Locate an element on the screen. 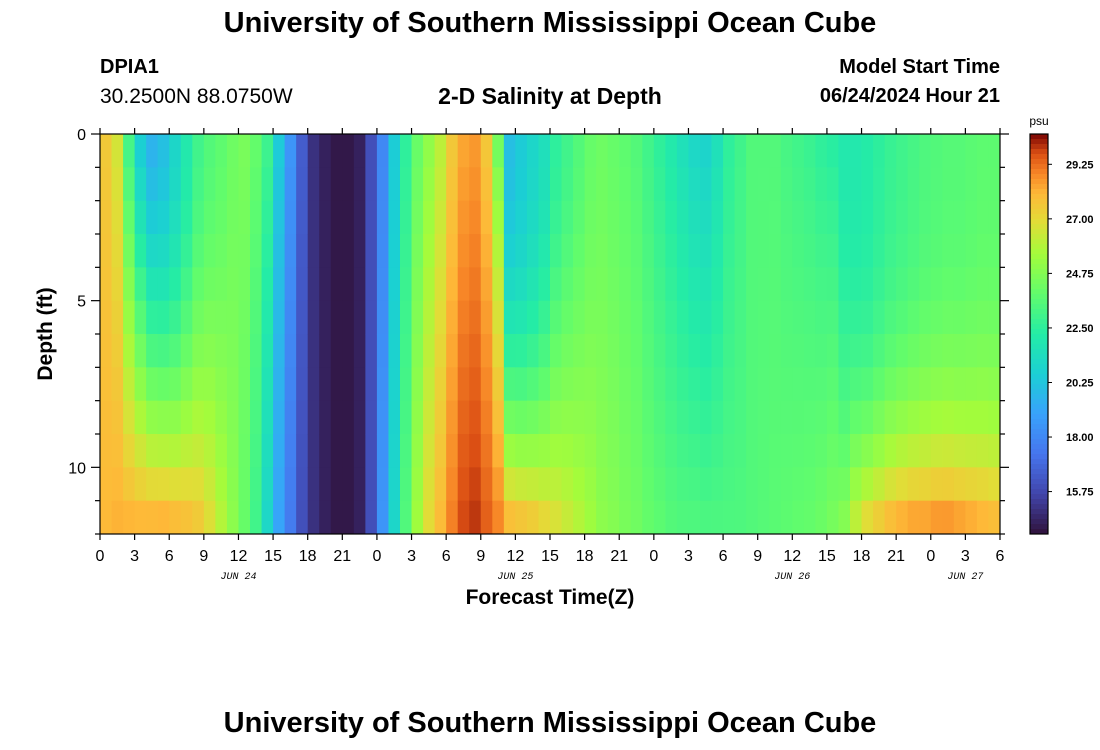 The height and width of the screenshot is (750, 1100). x-tick-label: 9 is located at coordinates (757, 556).